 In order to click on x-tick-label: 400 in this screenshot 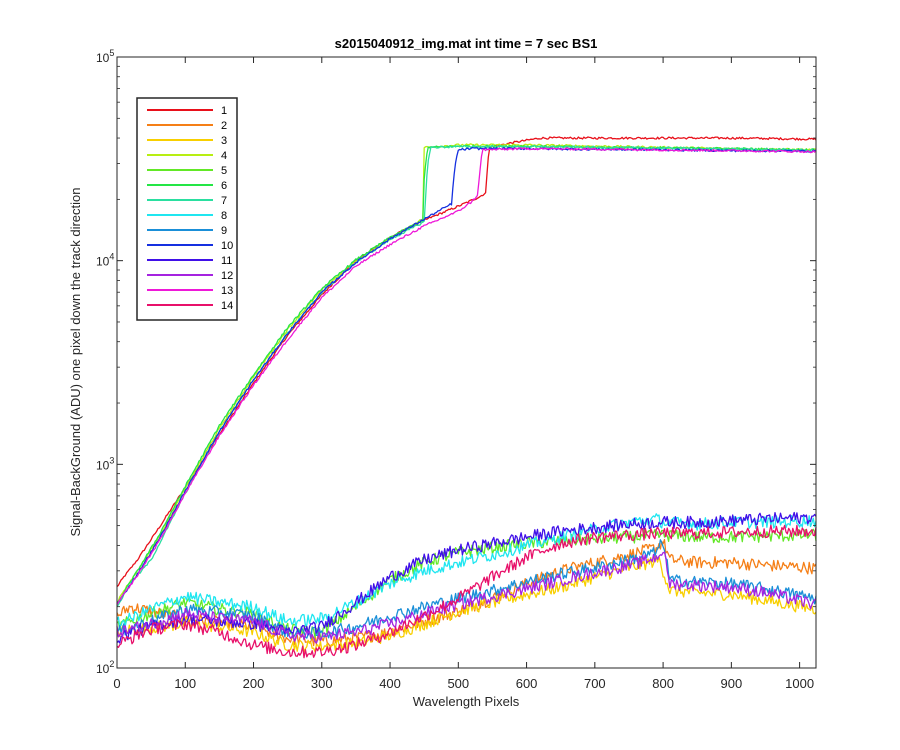, I will do `click(390, 683)`.